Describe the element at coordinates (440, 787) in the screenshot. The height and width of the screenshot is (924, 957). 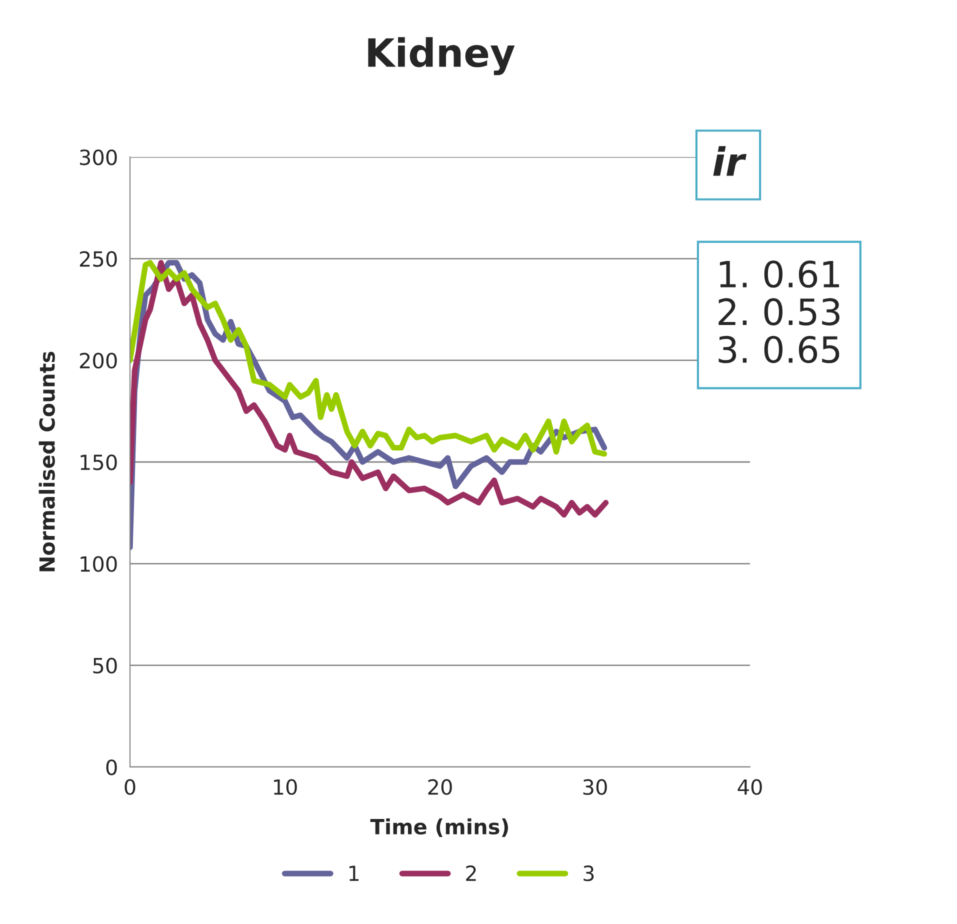
I see `x-tick-label: 20` at that location.